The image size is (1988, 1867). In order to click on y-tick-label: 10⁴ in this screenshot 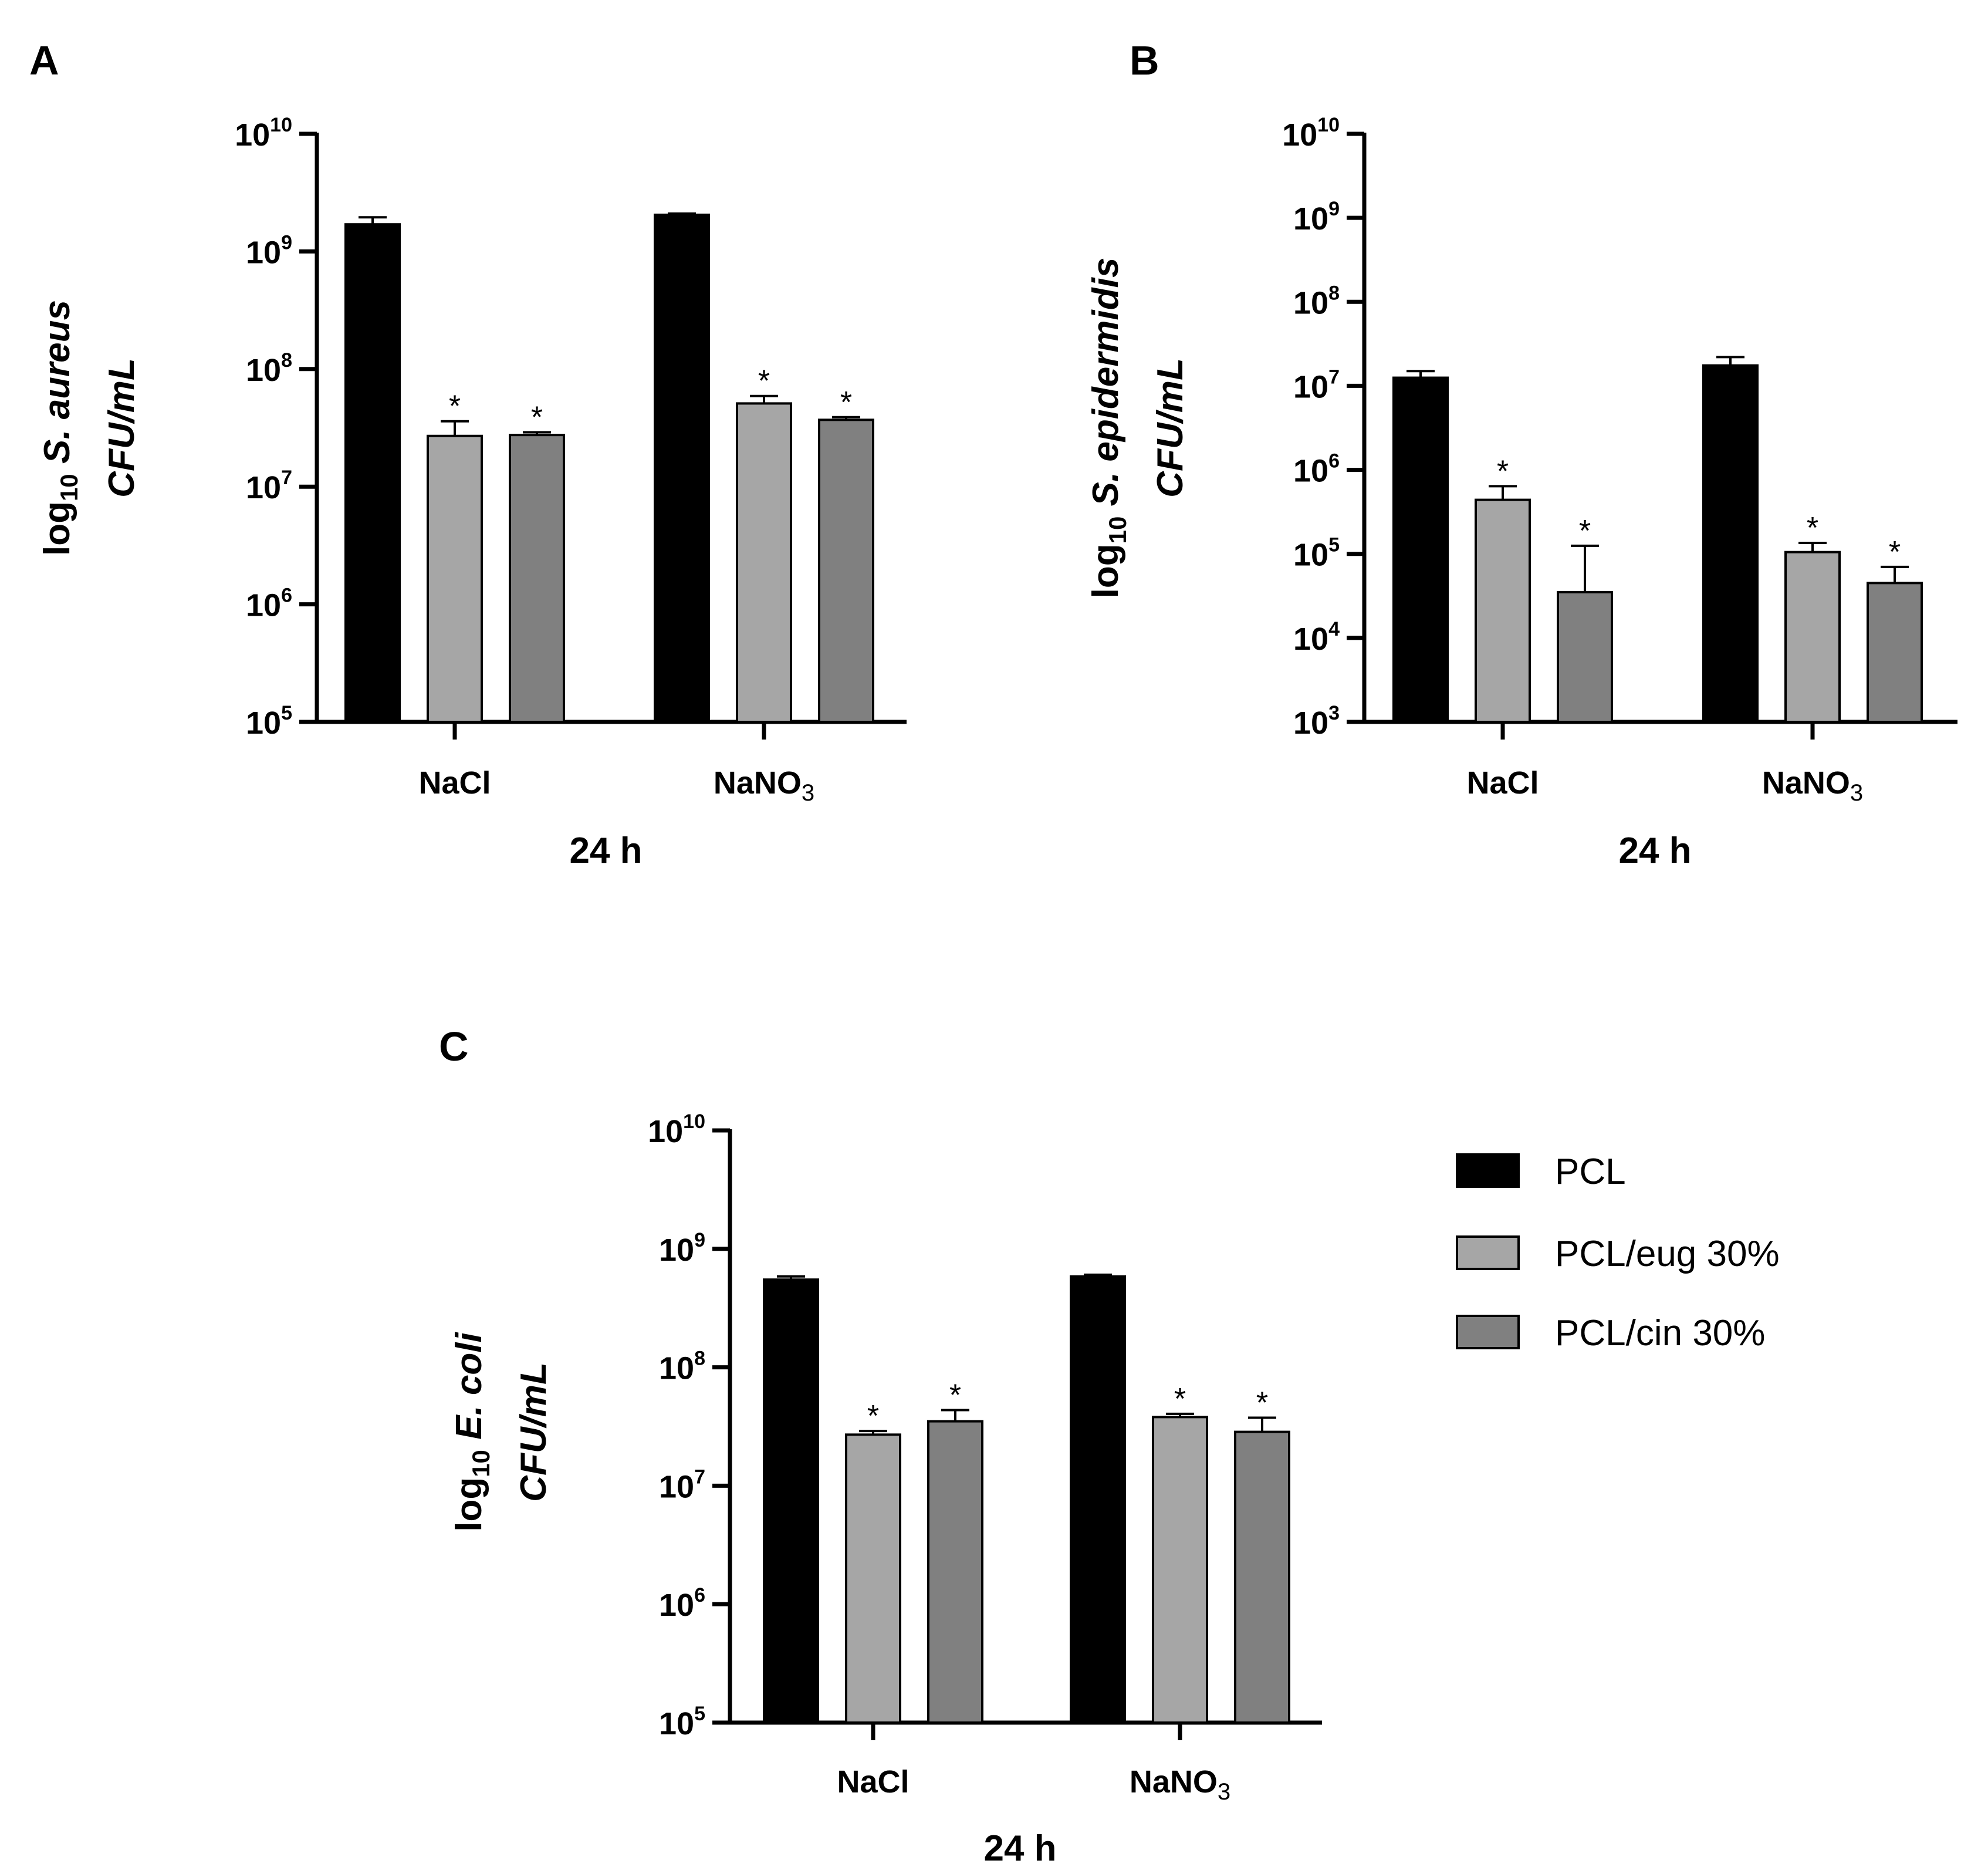, I will do `click(1316, 637)`.